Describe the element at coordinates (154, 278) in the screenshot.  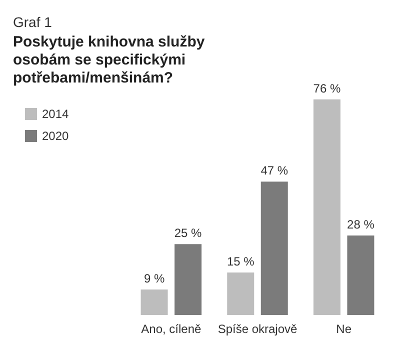
I see `data-label: 9 %` at that location.